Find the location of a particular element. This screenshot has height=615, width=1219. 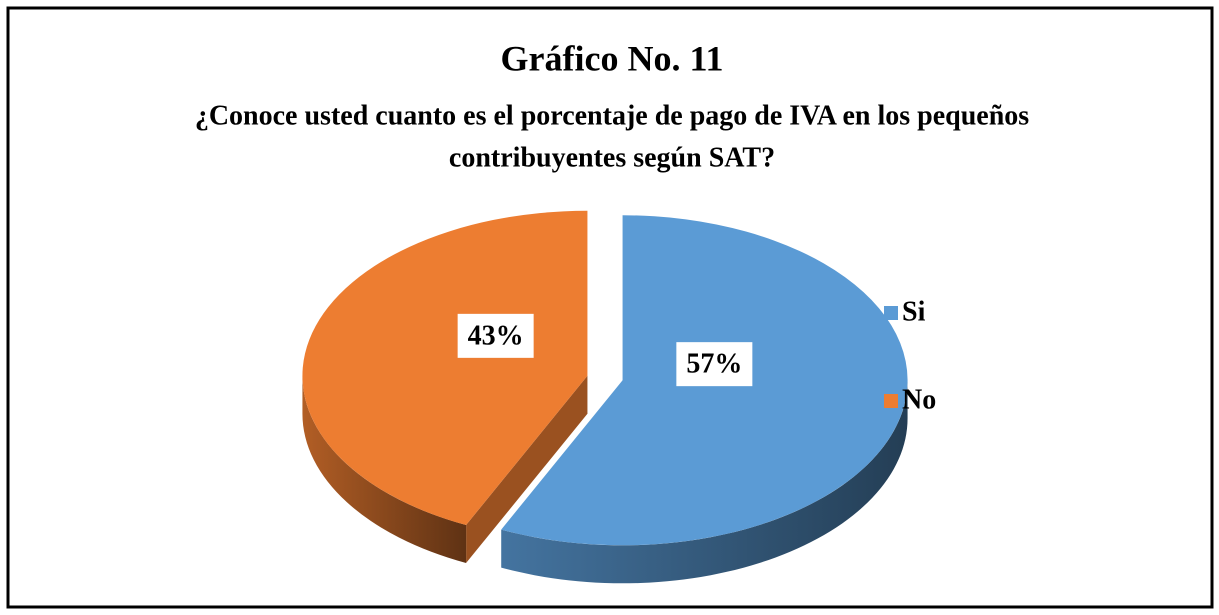

data-label: 57% is located at coordinates (714, 364).